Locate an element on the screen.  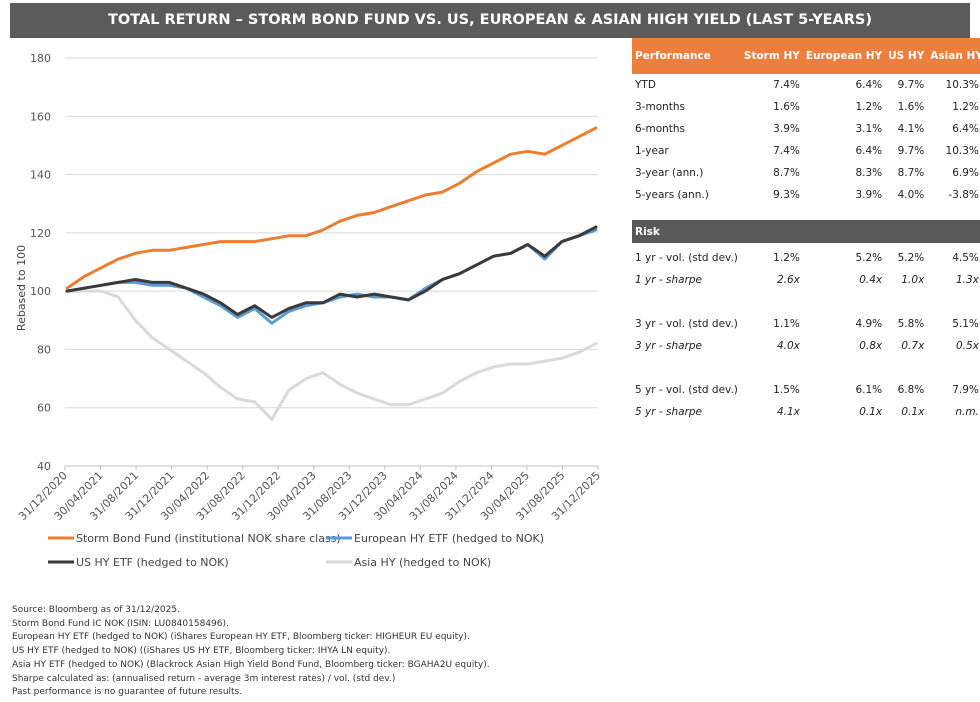
table-cell: 6.1% is located at coordinates (869, 390).